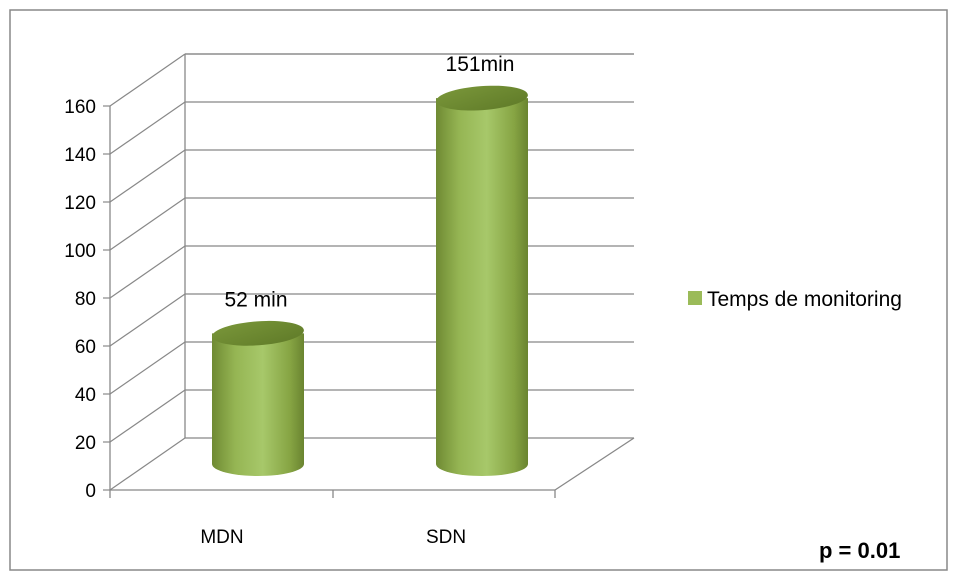 The width and height of the screenshot is (957, 580). What do you see at coordinates (446, 537) in the screenshot?
I see `category-label-sdn: SDN` at bounding box center [446, 537].